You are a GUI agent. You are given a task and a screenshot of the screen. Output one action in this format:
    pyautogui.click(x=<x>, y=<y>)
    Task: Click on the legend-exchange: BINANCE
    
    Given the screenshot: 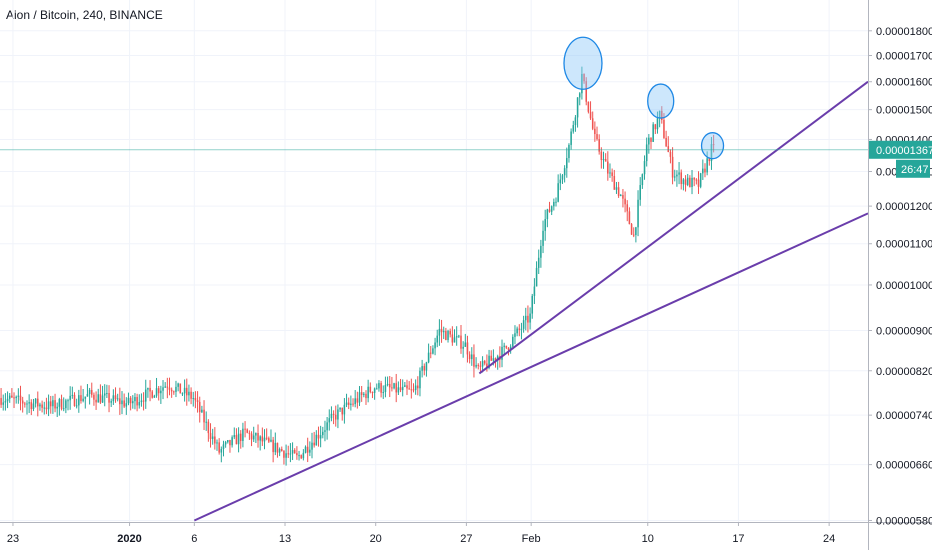 What is the action you would take?
    pyautogui.click(x=136, y=15)
    